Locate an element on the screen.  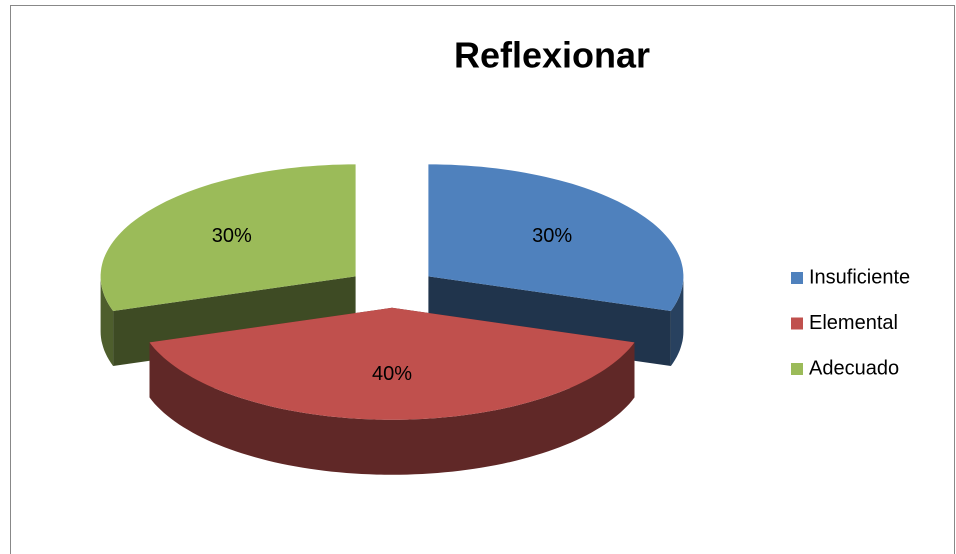
legend-label: Elemental is located at coordinates (853, 323).